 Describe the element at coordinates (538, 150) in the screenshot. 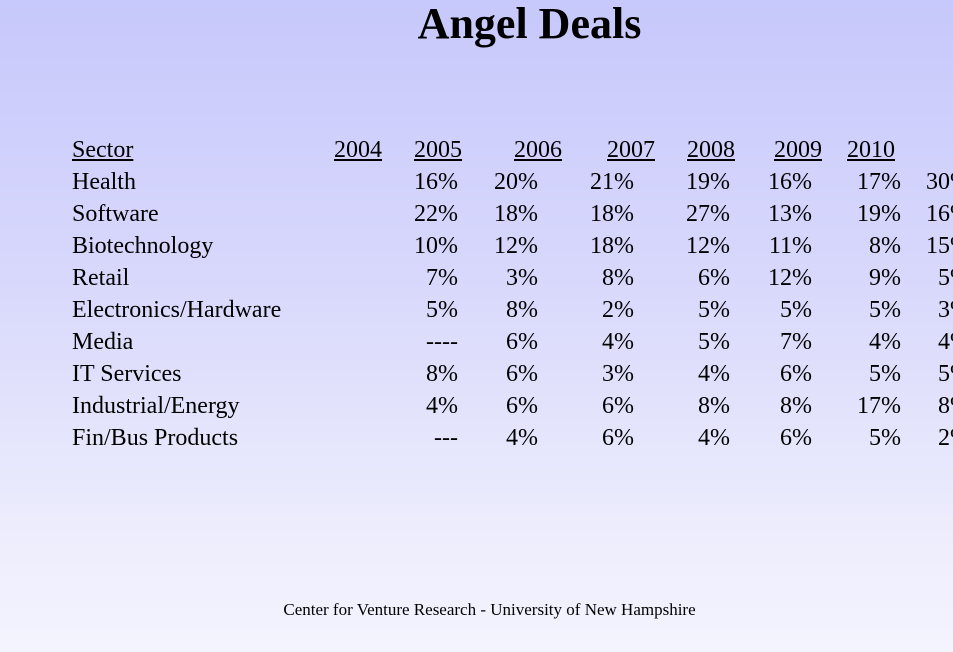

I see `header-2006: 2006` at that location.